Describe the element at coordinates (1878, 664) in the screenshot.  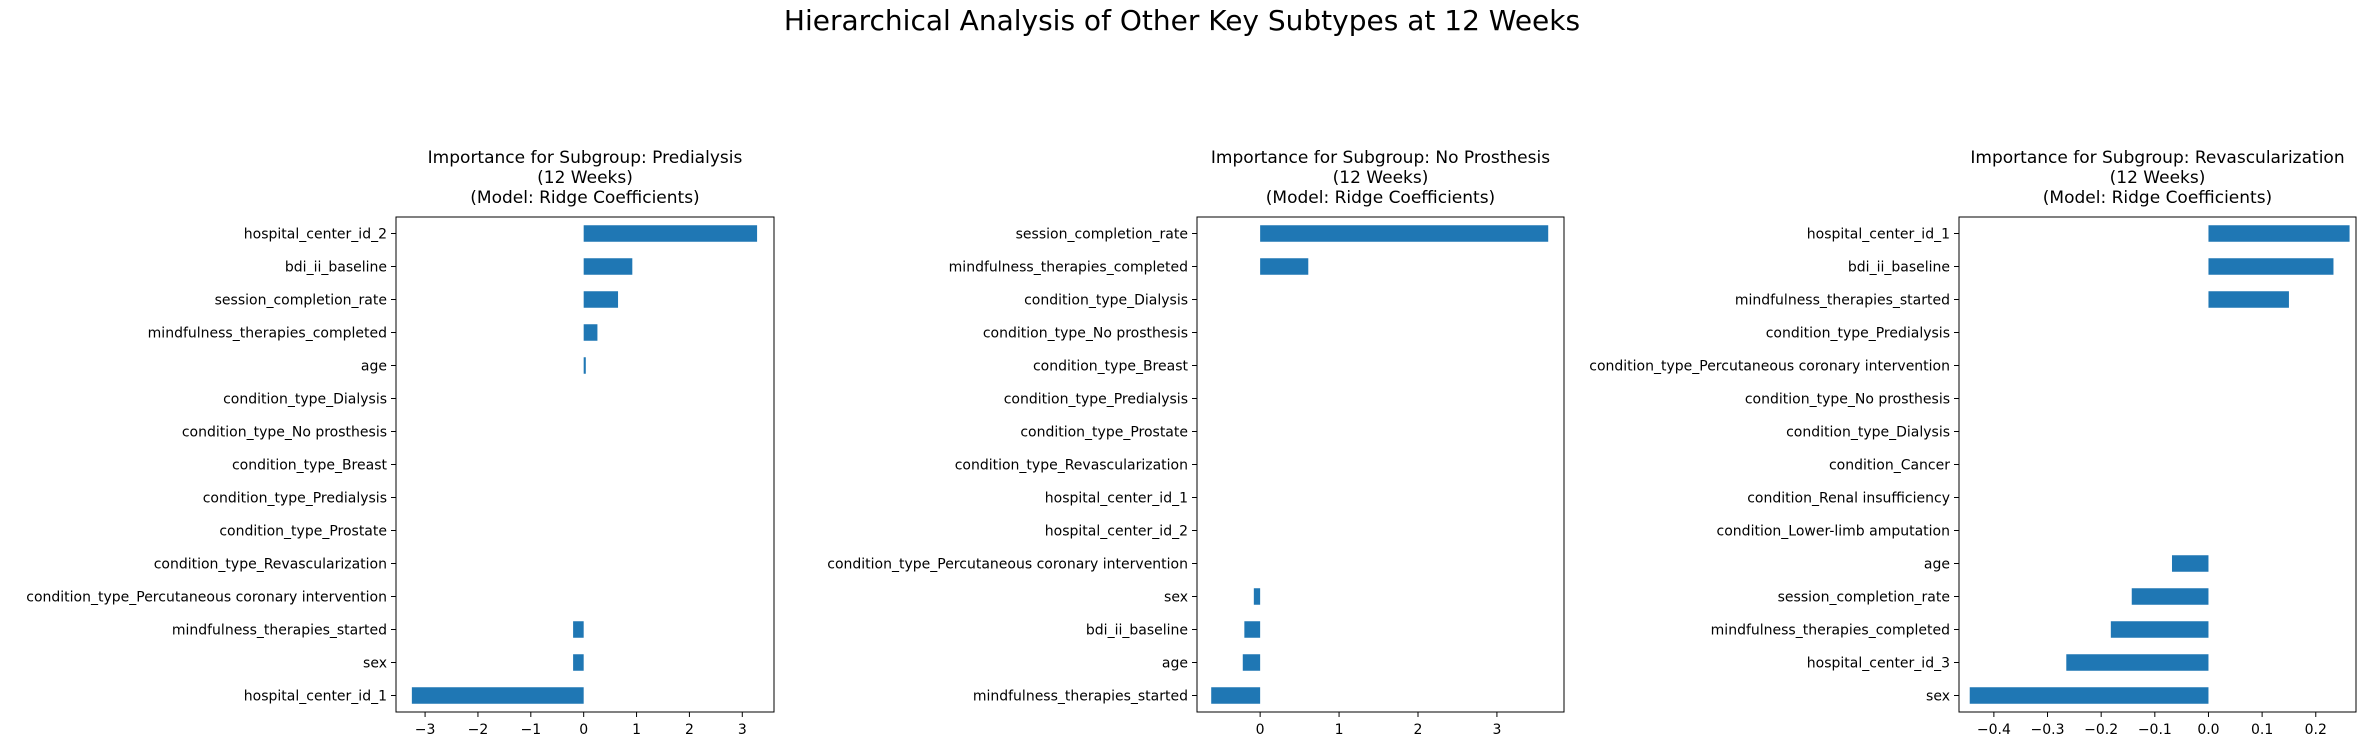
I see `y-tick-label: hospital_center_id_3` at that location.